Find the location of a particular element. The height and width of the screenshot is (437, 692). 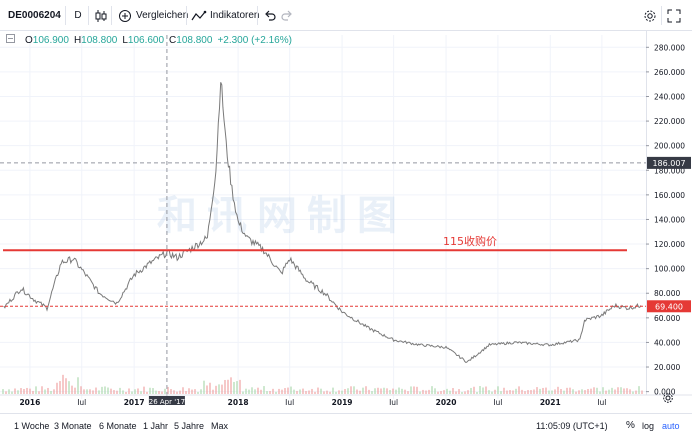

price-tick-label: 280.000 is located at coordinates (669, 47).